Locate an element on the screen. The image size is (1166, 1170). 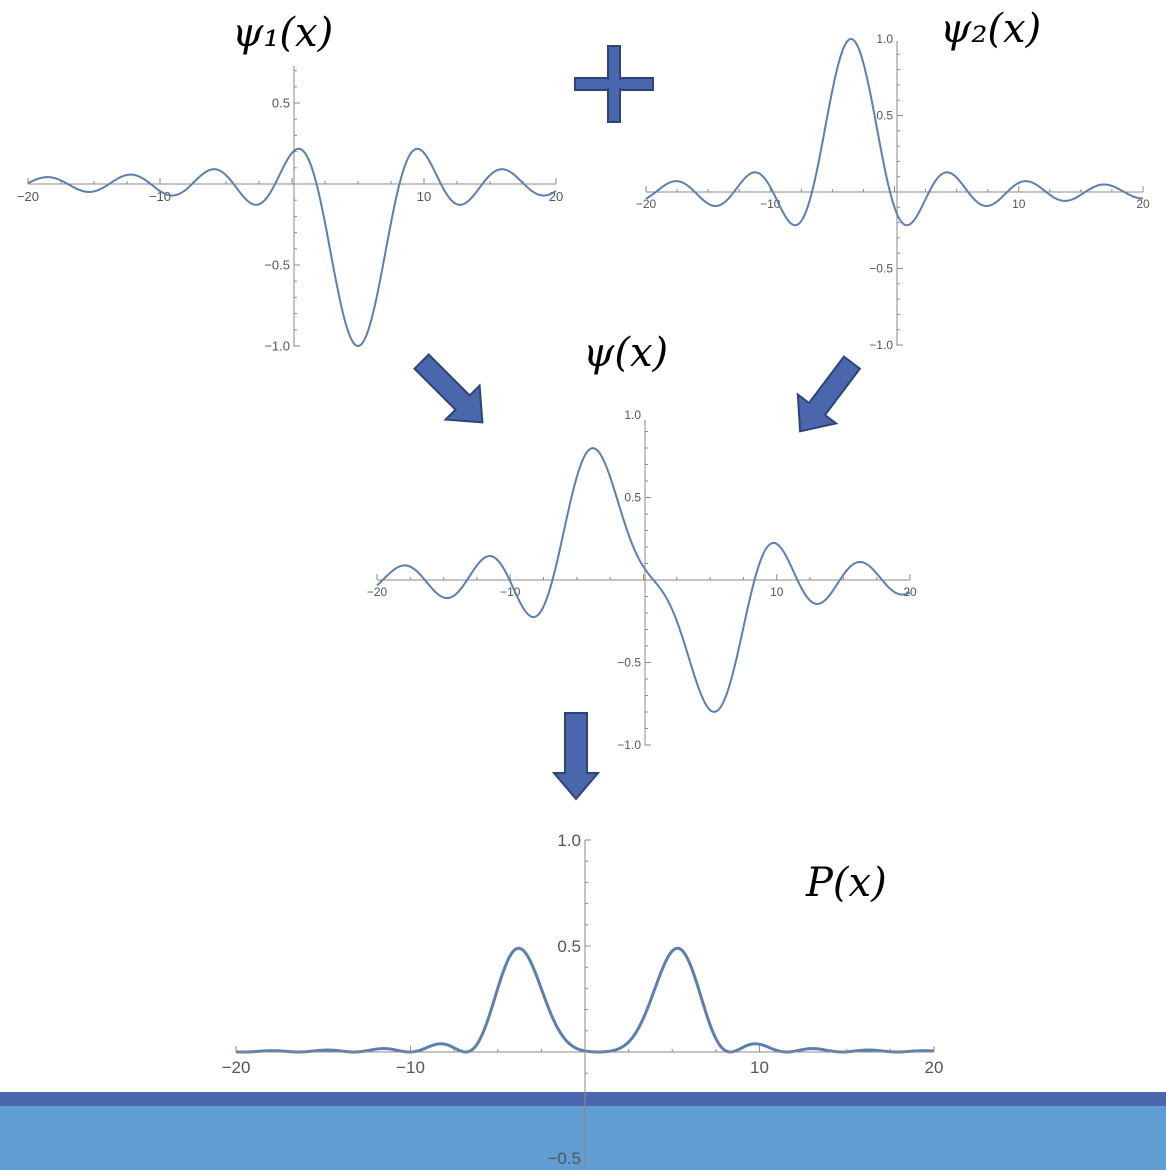
psi-series-line is located at coordinates (643, 580).